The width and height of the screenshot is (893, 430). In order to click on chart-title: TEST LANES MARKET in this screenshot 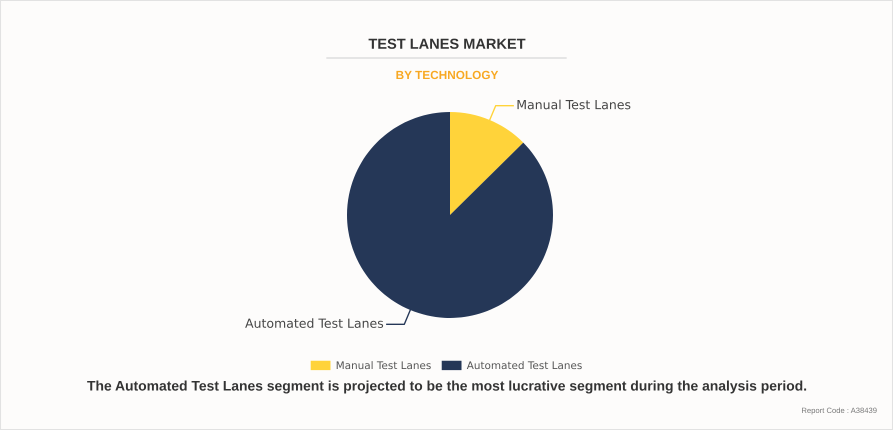, I will do `click(447, 43)`.